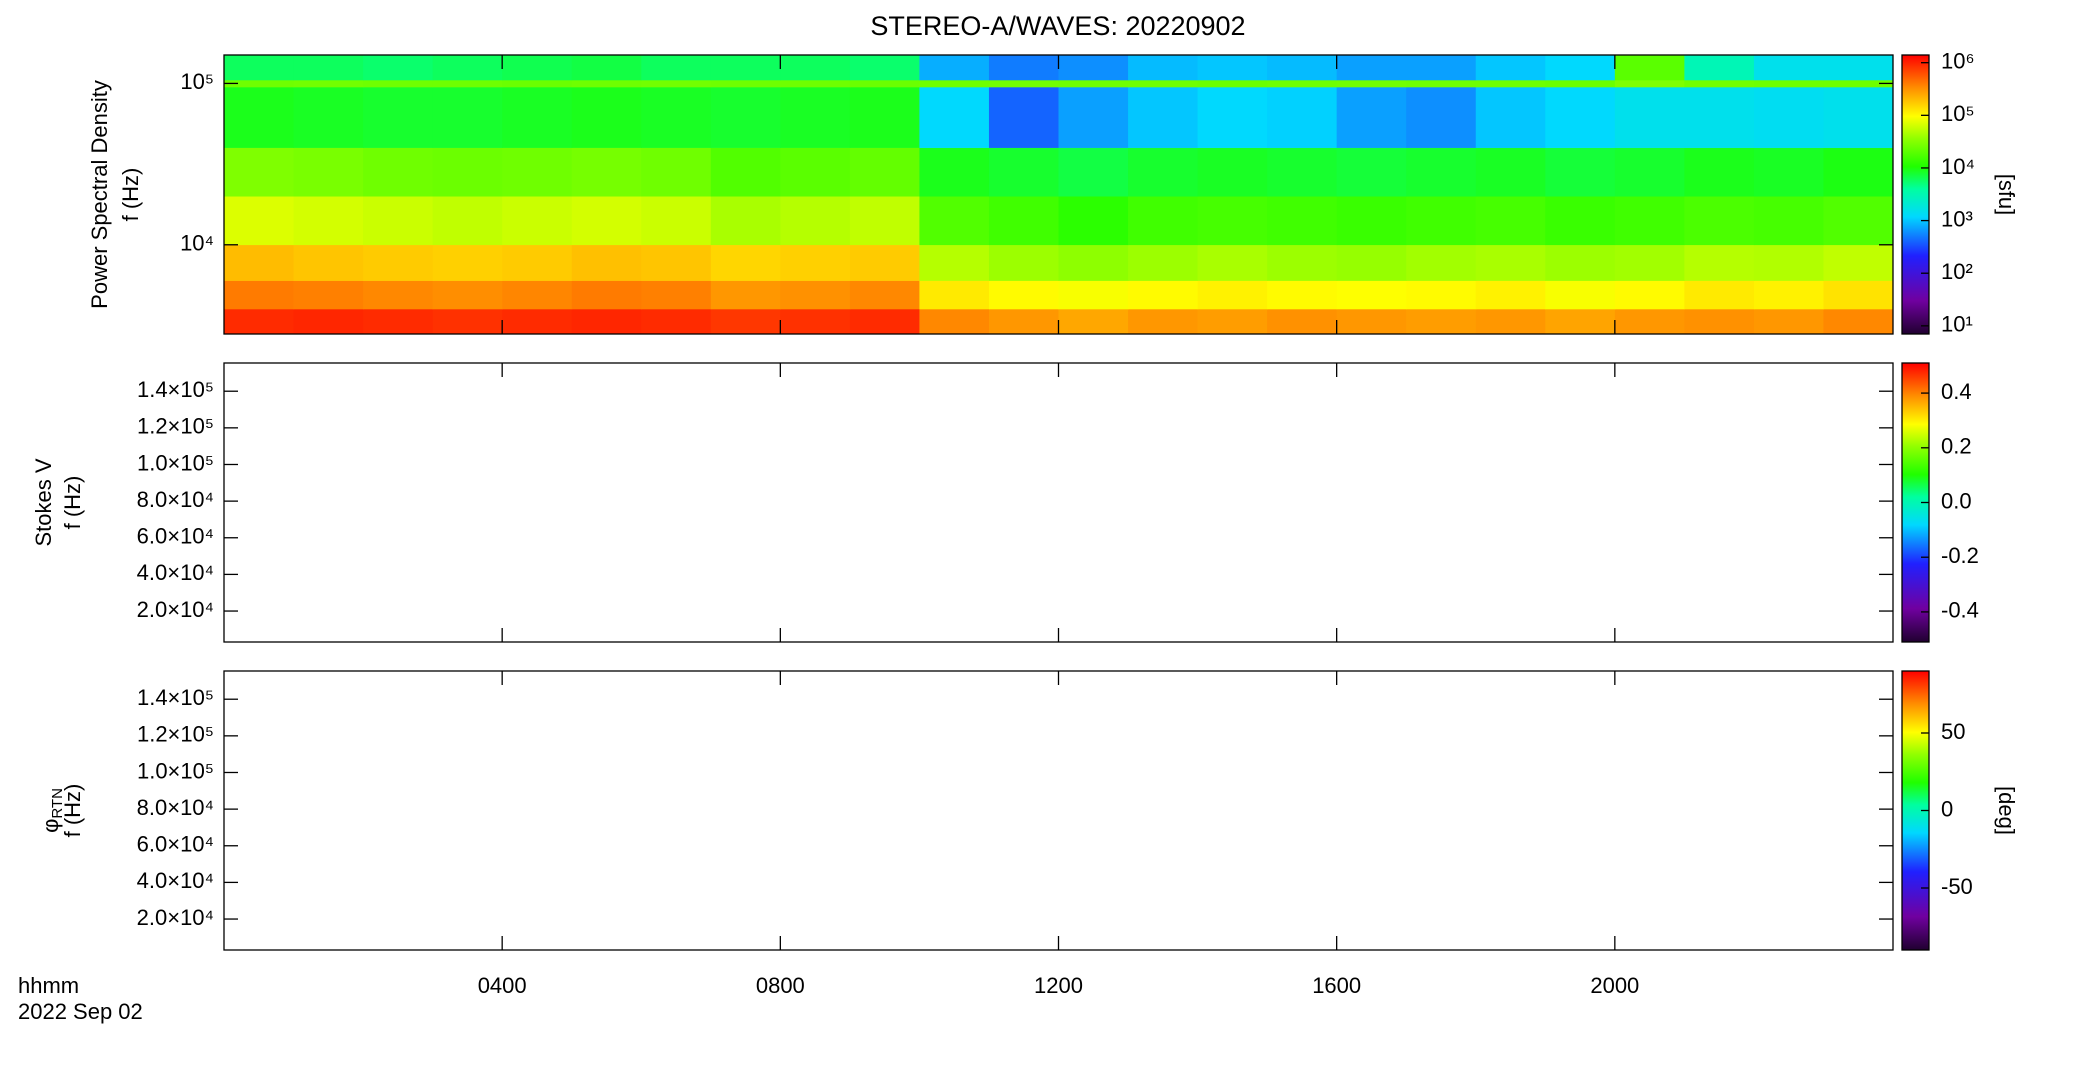 The image size is (2096, 1080). What do you see at coordinates (1614, 985) in the screenshot?
I see `x-tick-label: 2000` at bounding box center [1614, 985].